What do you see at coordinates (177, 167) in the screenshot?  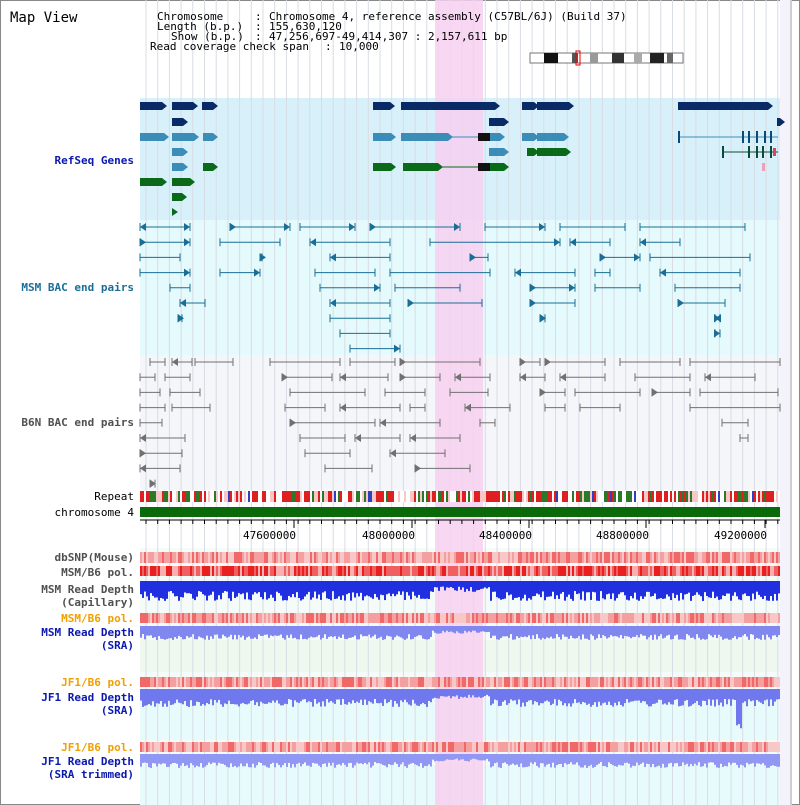 I see `refseq-gene` at bounding box center [177, 167].